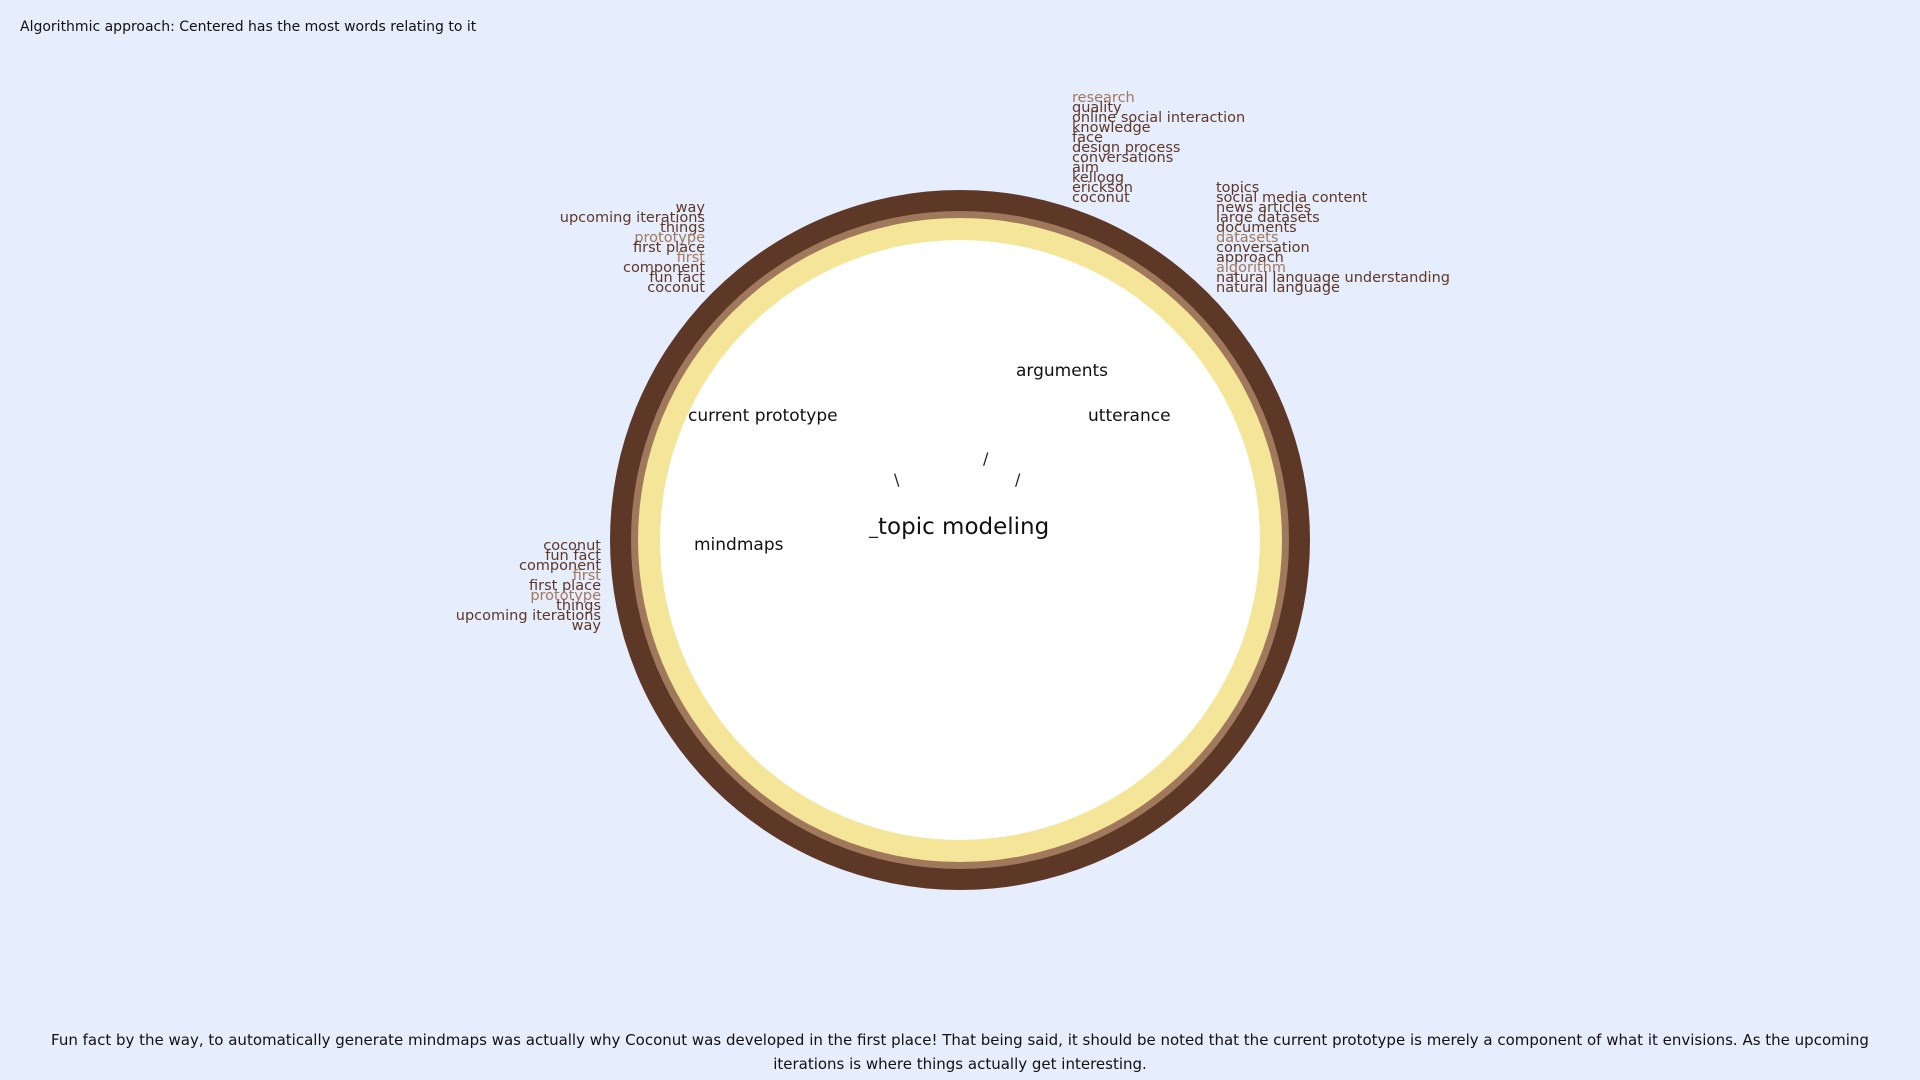 The image size is (1920, 1080). What do you see at coordinates (1268, 218) in the screenshot?
I see `word-item: large datasets` at bounding box center [1268, 218].